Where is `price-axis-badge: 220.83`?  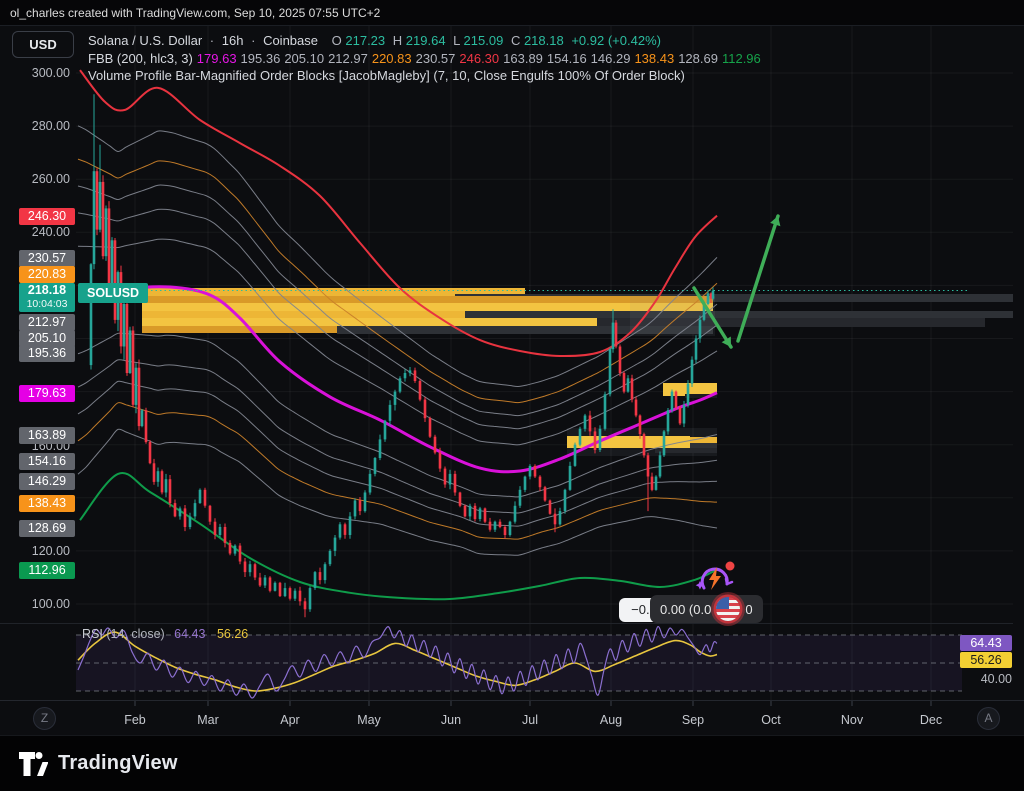 price-axis-badge: 220.83 is located at coordinates (47, 274).